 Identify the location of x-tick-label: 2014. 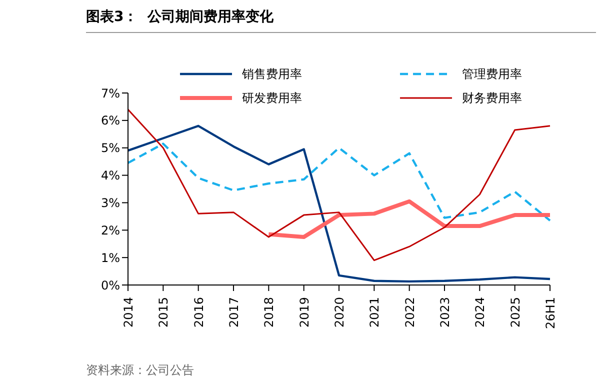
(129, 312).